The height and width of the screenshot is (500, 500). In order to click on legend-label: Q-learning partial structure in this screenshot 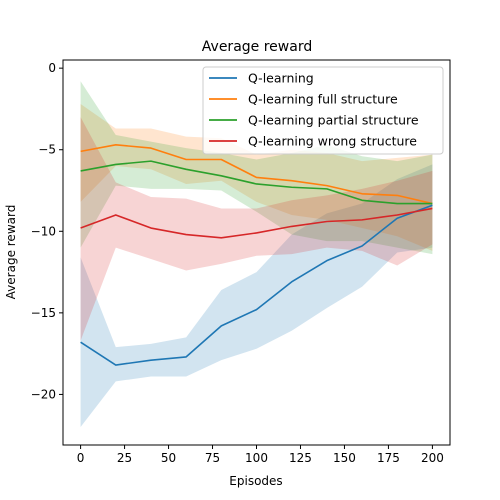, I will do `click(333, 120)`.